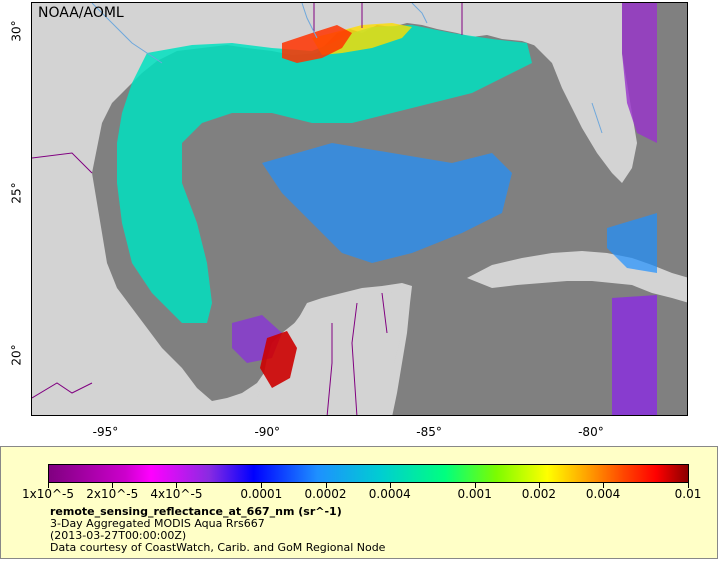  Describe the element at coordinates (118, 535) in the screenshot. I see `legend-date: (2013-03-27T00:00:00Z)` at that location.